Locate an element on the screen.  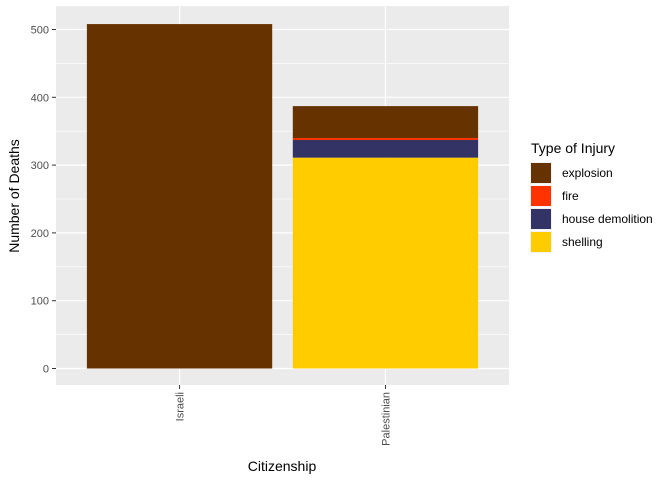
x-axis: Israeli Palestinian is located at coordinates (283, 415).